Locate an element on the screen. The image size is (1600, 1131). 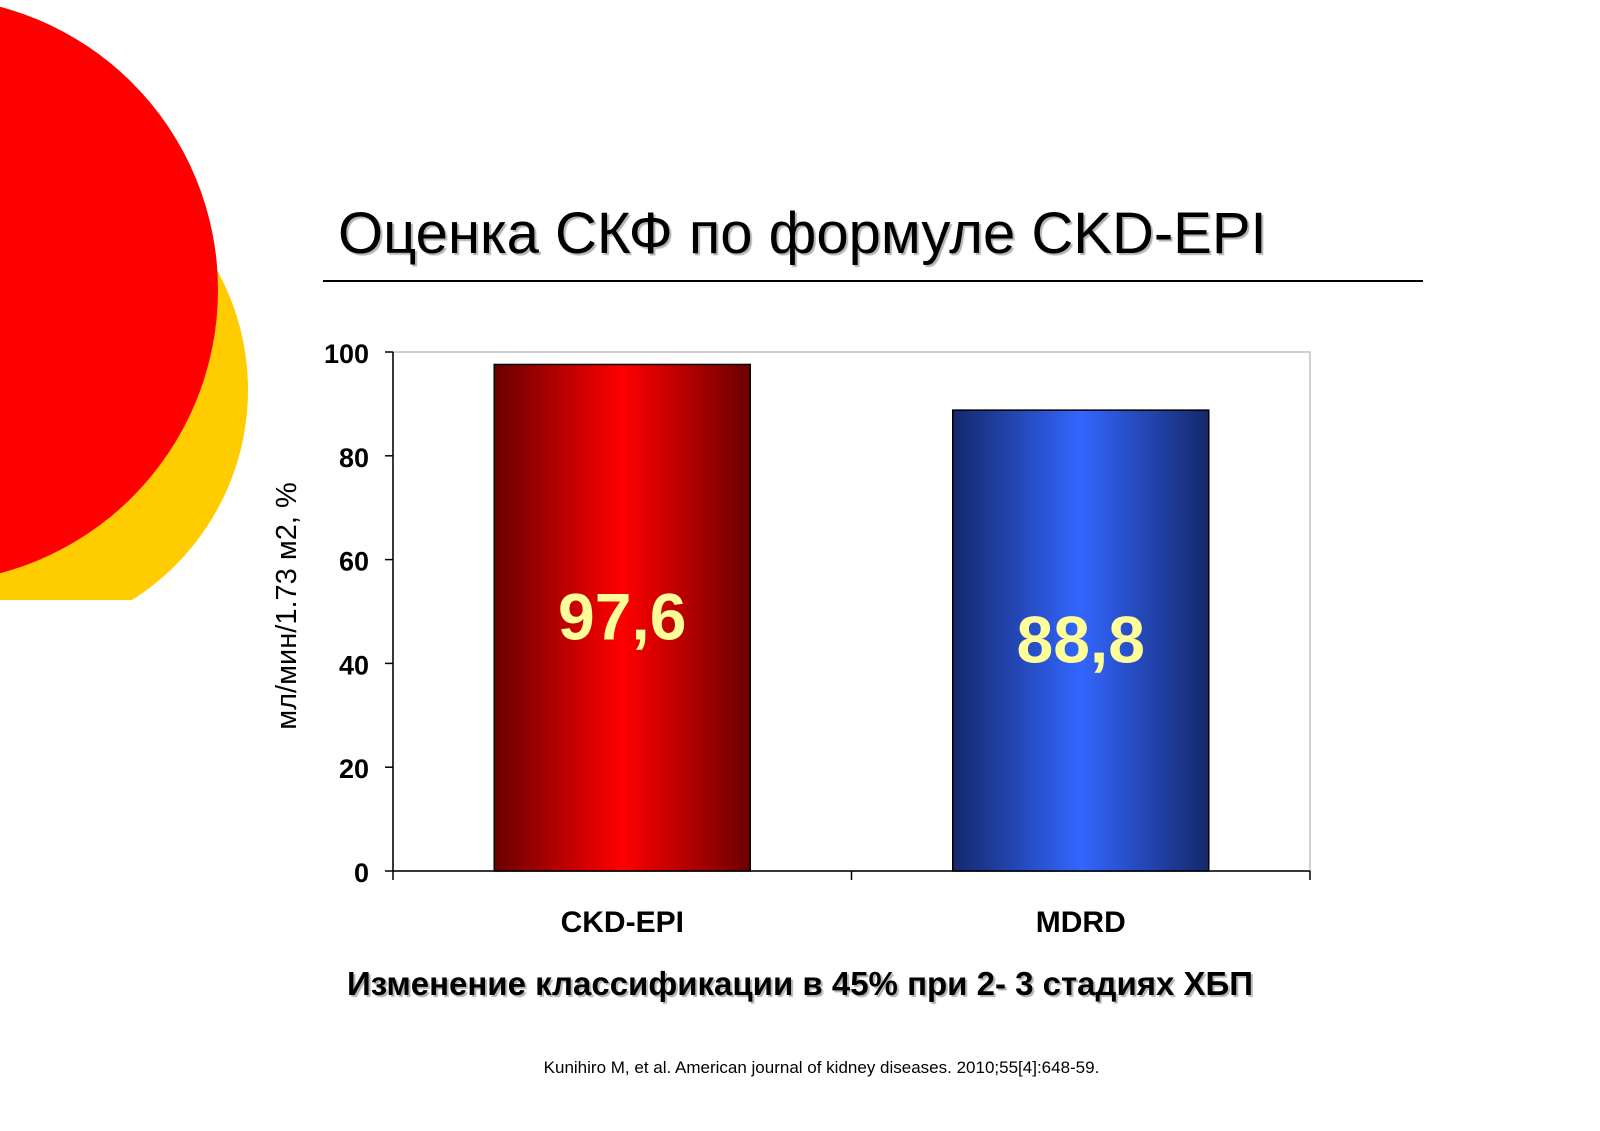
x-category-label: MDRD is located at coordinates (1081, 922).